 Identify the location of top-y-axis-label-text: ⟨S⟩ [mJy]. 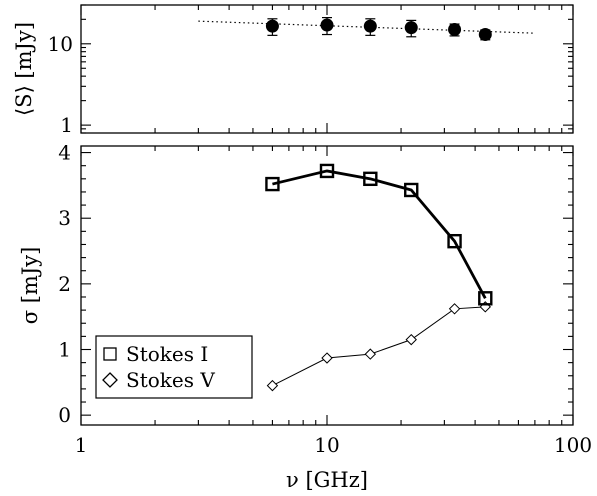
(24, 69).